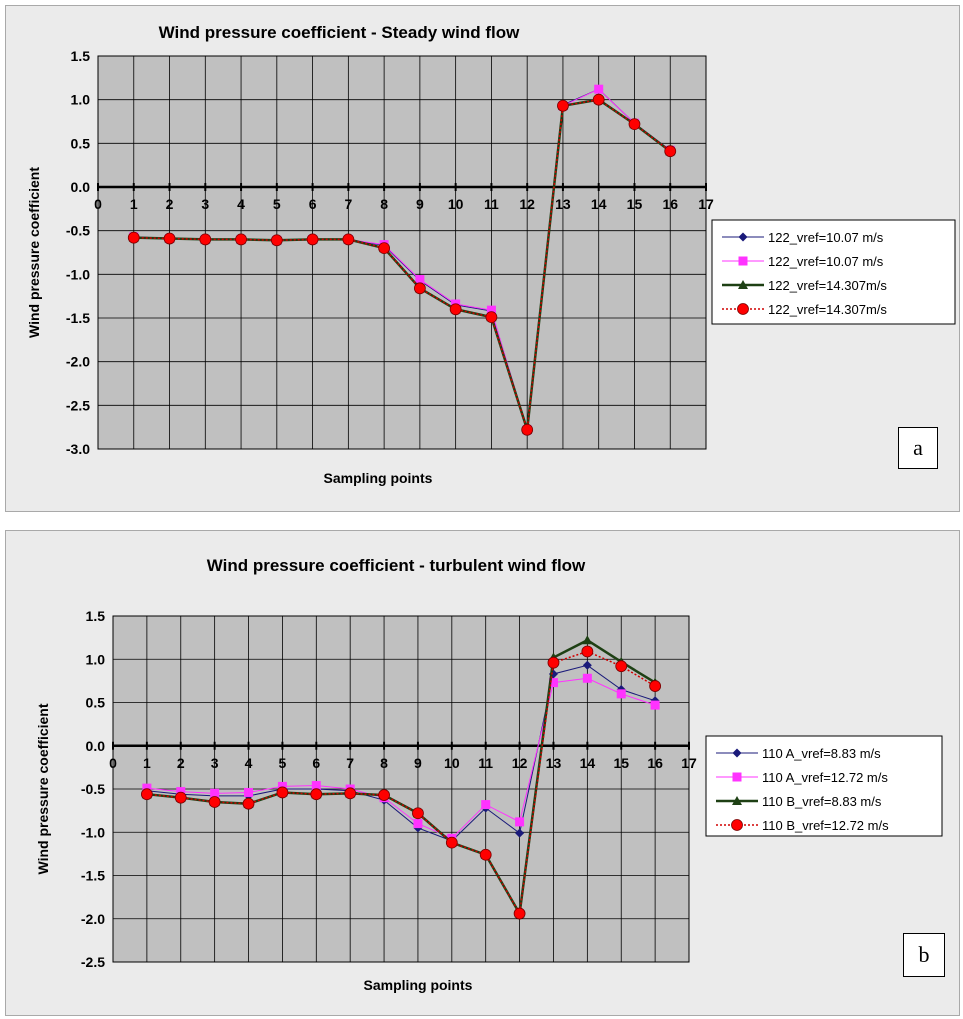 The width and height of the screenshot is (963, 1019). I want to click on y-tick-label: -3.0, so click(78, 449).